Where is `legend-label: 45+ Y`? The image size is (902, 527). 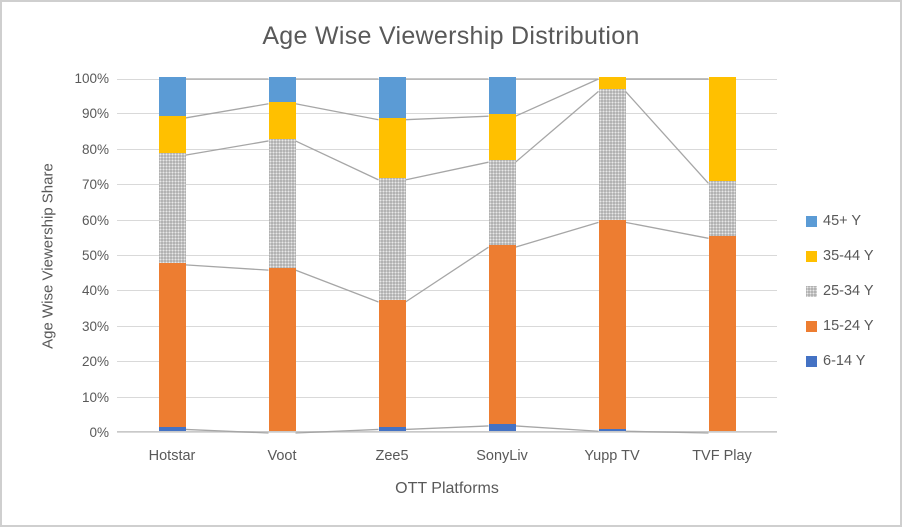
legend-label: 45+ Y is located at coordinates (842, 221).